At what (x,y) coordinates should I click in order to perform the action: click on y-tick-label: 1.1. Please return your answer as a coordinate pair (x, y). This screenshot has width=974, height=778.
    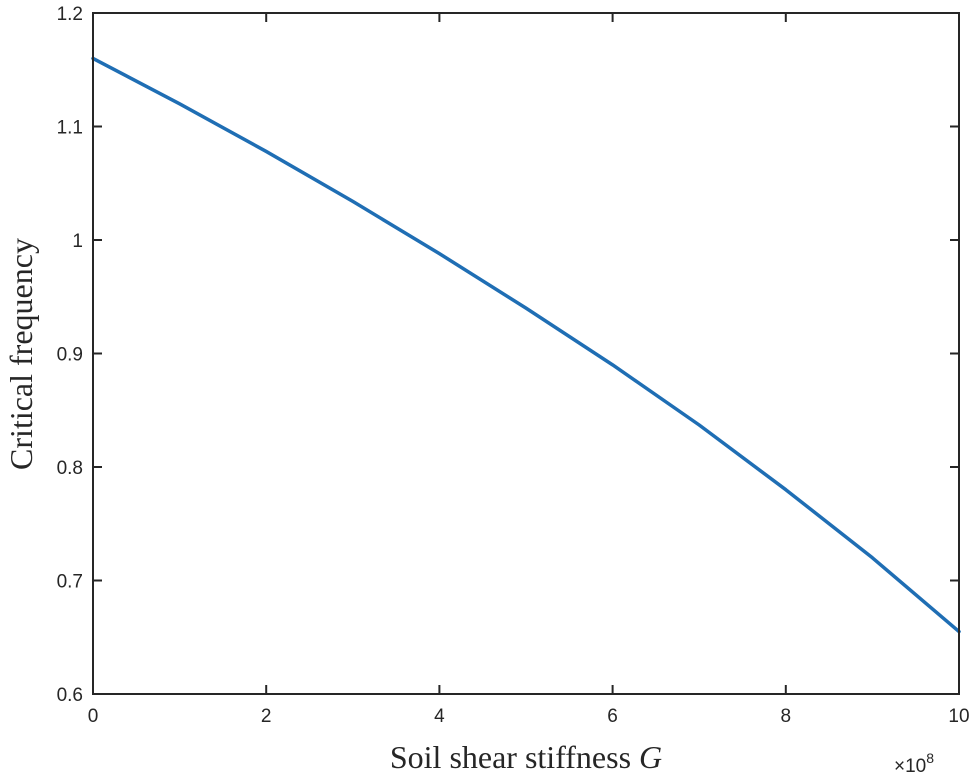
    Looking at the image, I should click on (70, 128).